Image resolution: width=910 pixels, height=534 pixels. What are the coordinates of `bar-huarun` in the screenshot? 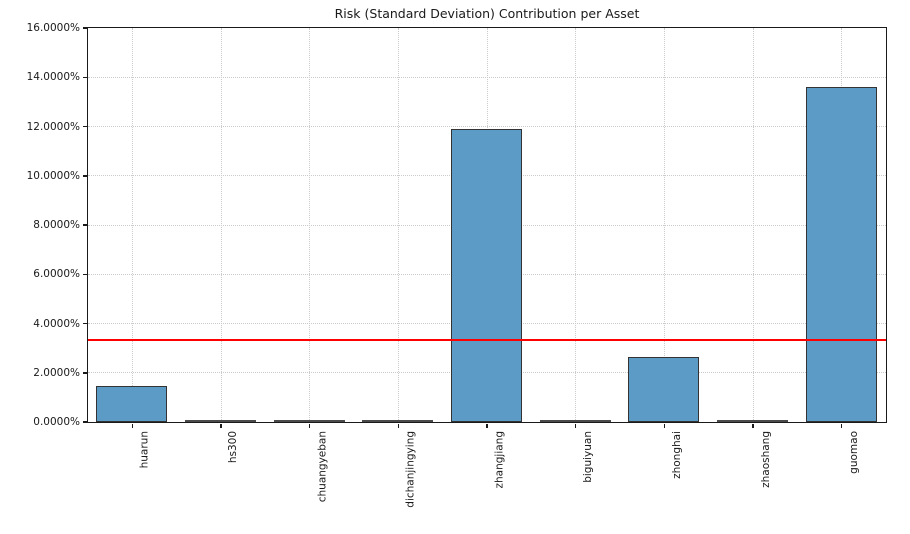 It's located at (132, 404).